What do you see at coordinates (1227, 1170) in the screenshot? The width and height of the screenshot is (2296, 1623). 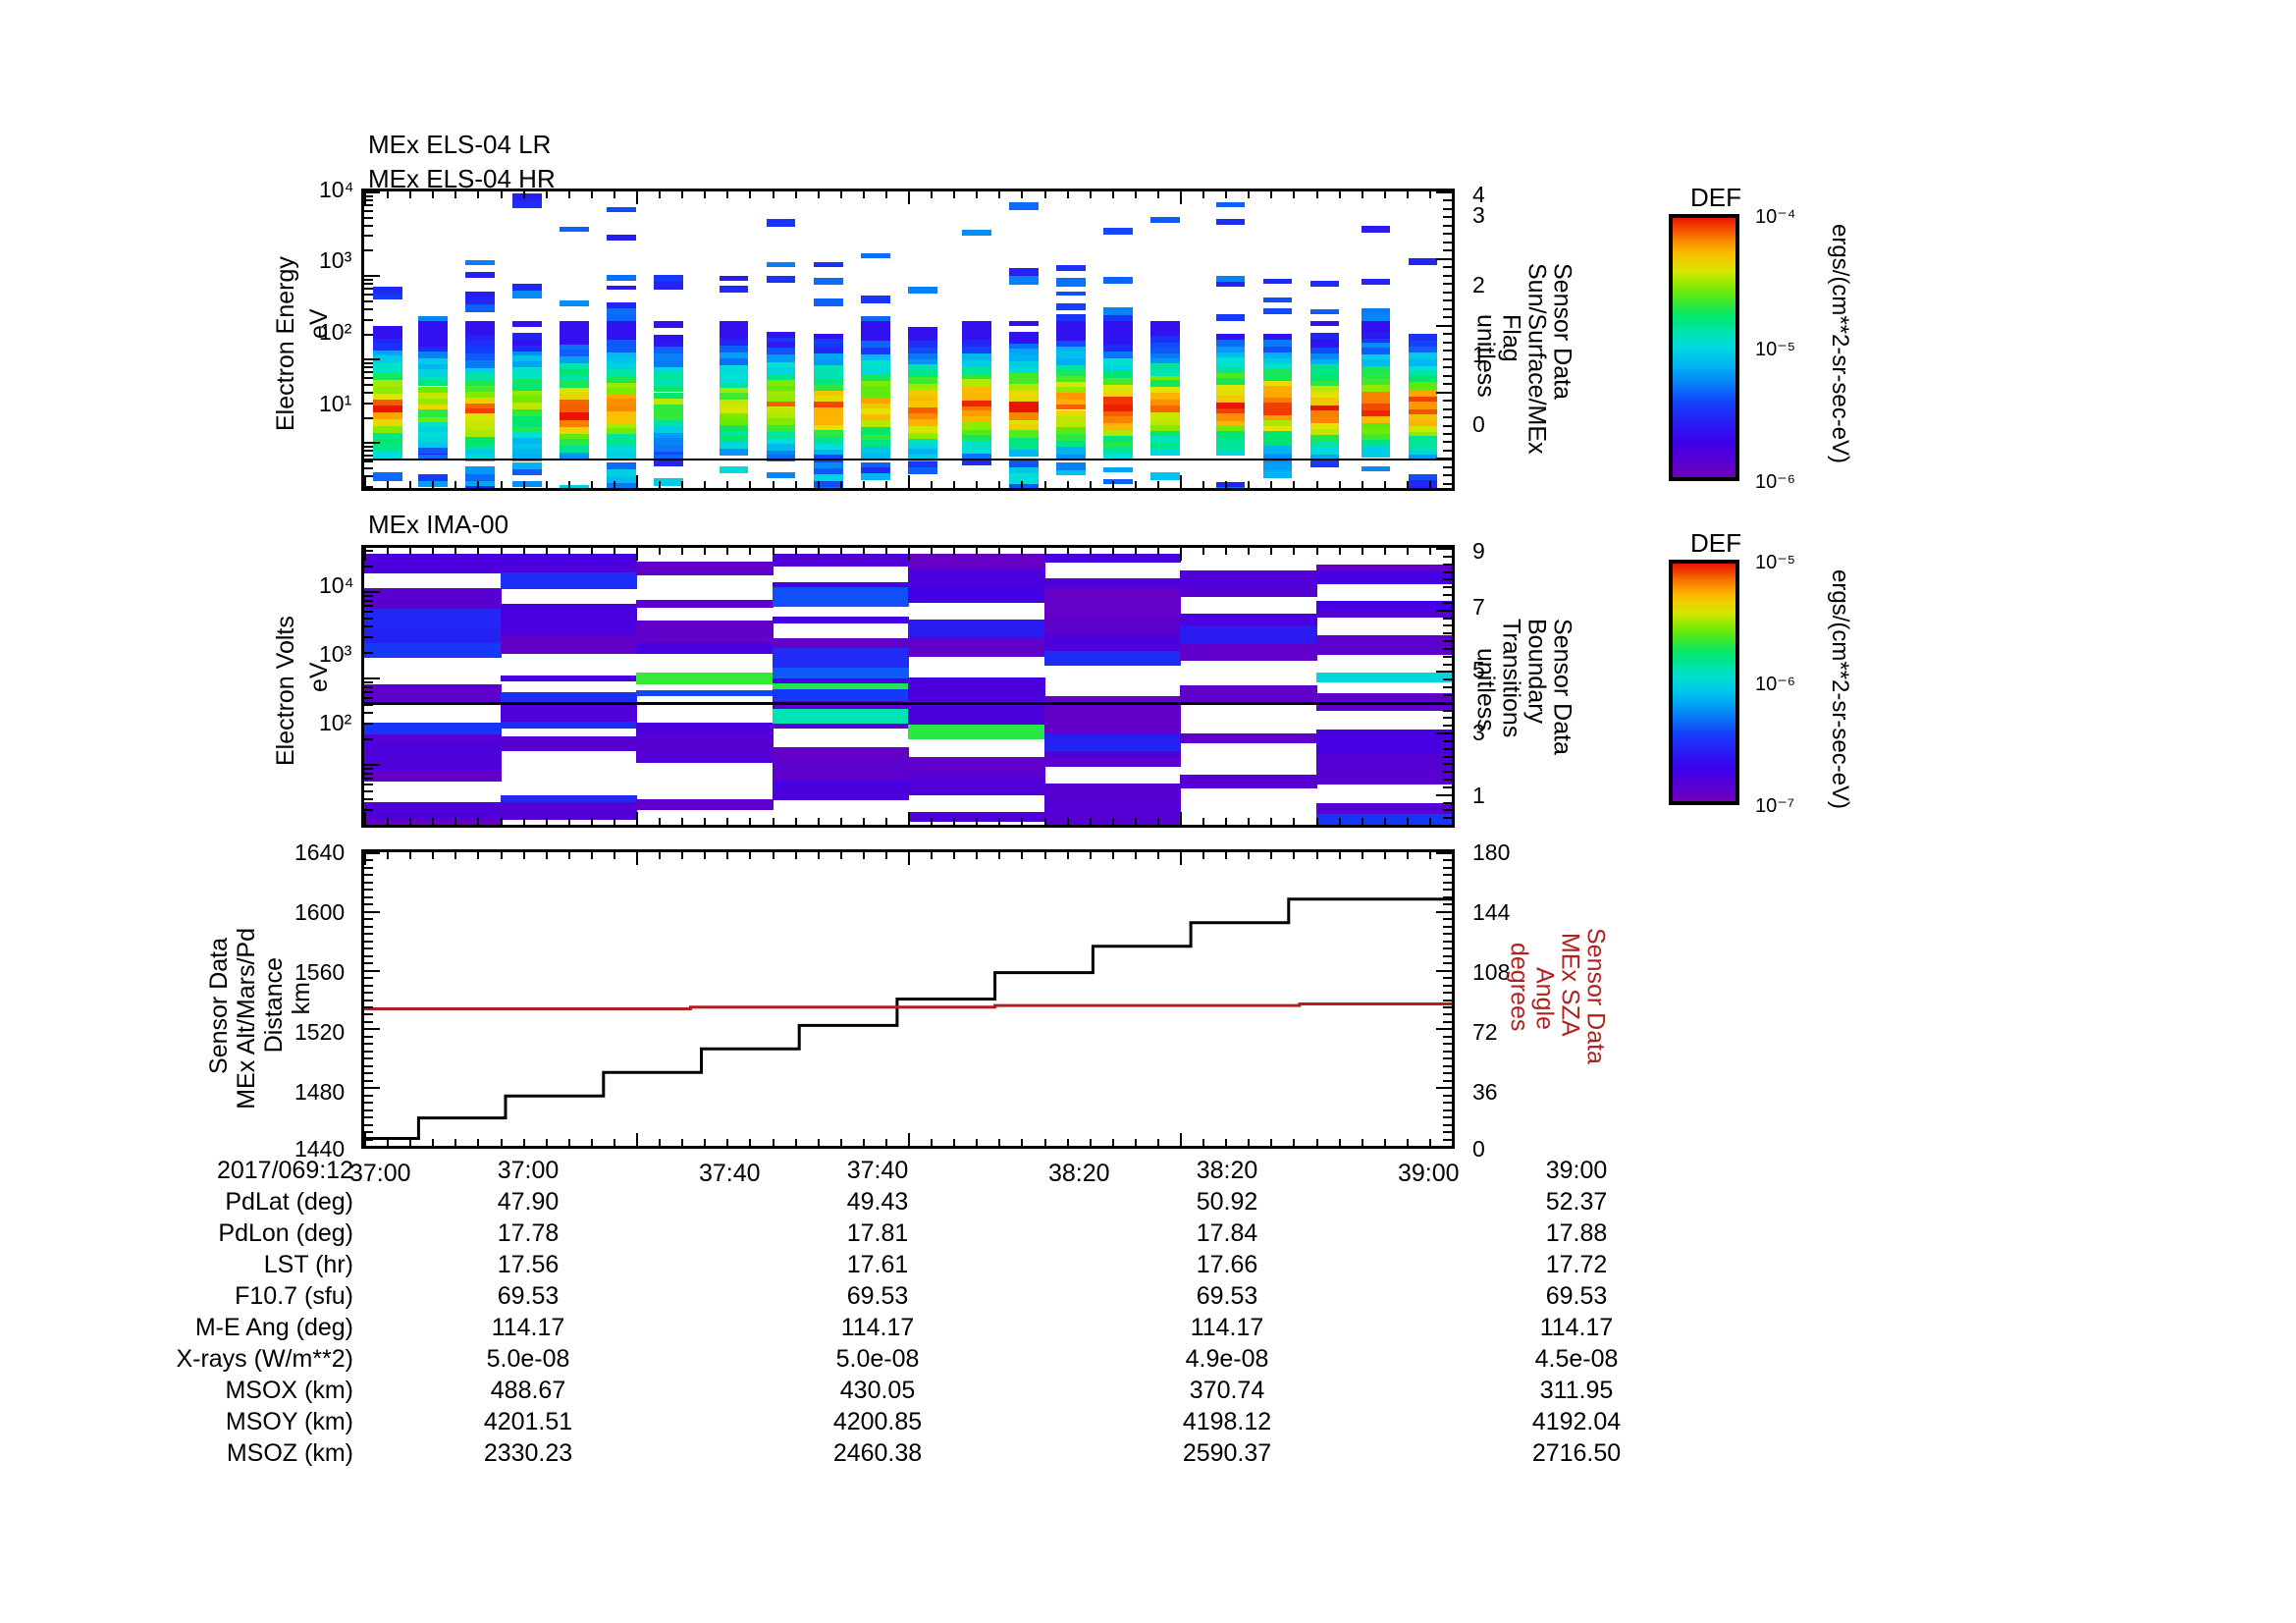 I see `table-cell: 38:20` at bounding box center [1227, 1170].